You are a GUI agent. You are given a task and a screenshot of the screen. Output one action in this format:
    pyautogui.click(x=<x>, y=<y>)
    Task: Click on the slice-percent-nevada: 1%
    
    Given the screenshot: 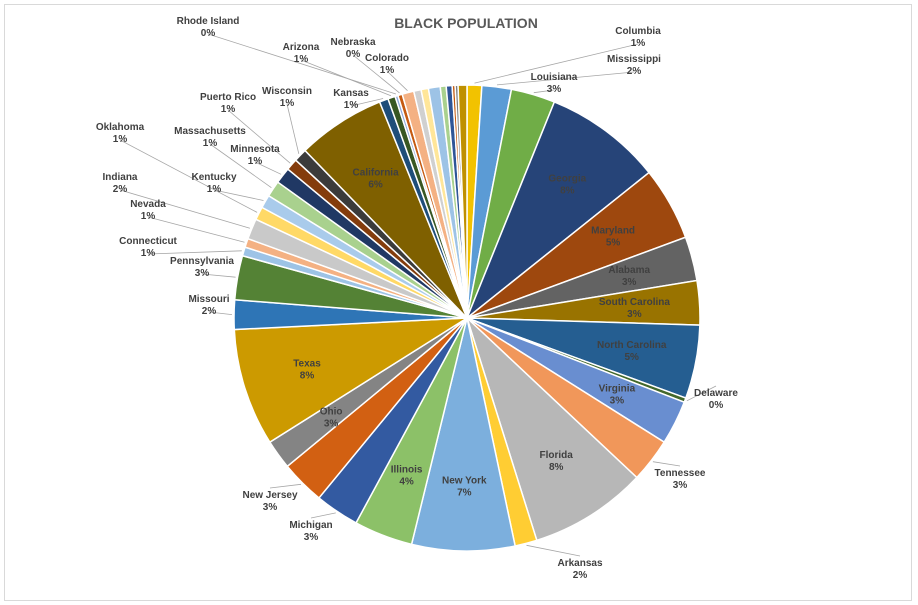 What is the action you would take?
    pyautogui.click(x=148, y=216)
    